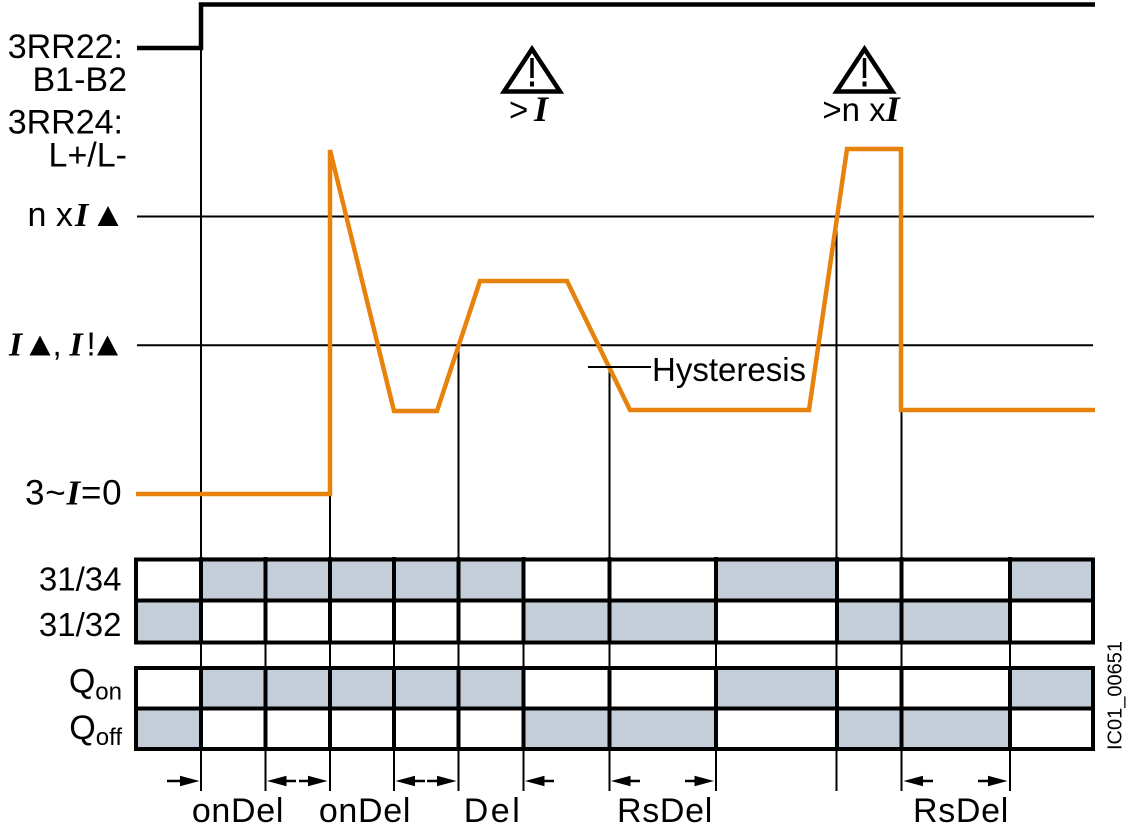  What do you see at coordinates (80, 579) in the screenshot?
I see `svg-text: 31/34` at bounding box center [80, 579].